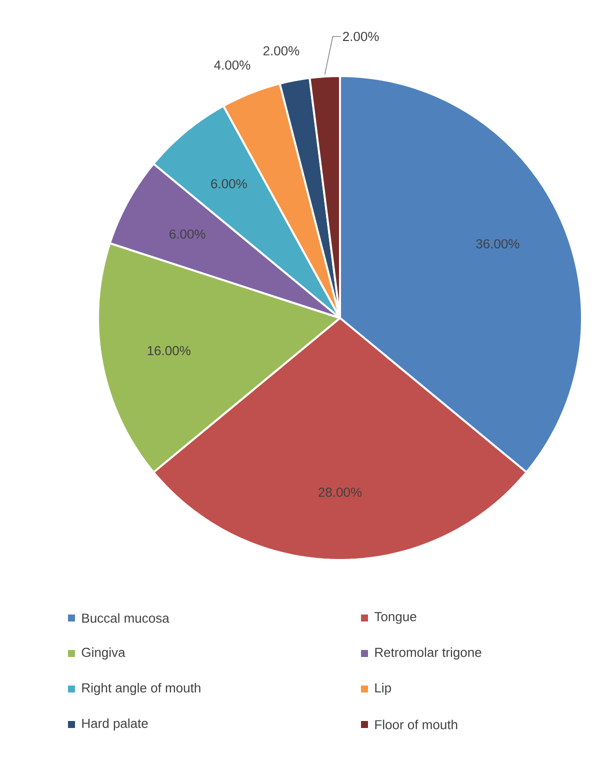 Image resolution: width=601 pixels, height=759 pixels. Describe the element at coordinates (395, 618) in the screenshot. I see `legend-label: Tongue` at that location.